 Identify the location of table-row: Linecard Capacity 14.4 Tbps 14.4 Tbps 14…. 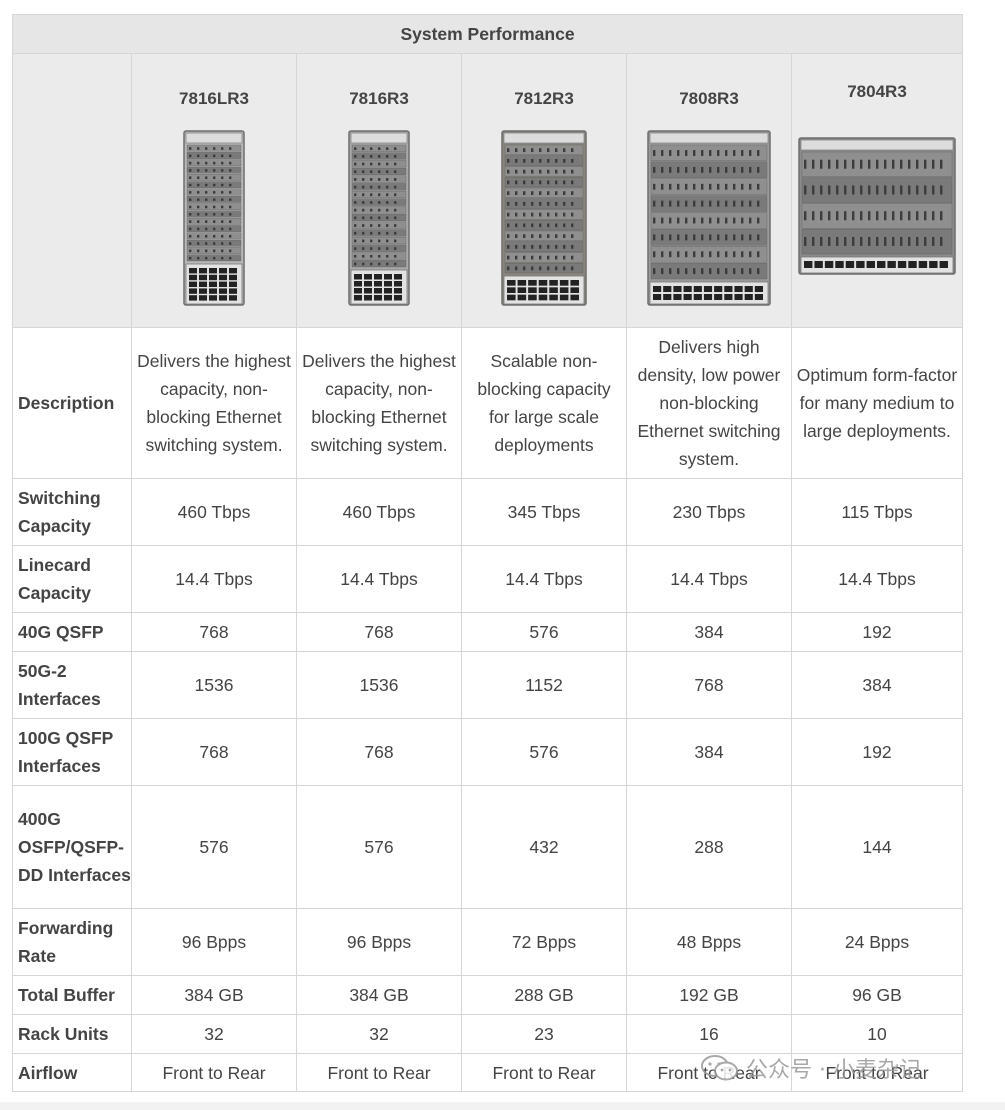
(487, 579).